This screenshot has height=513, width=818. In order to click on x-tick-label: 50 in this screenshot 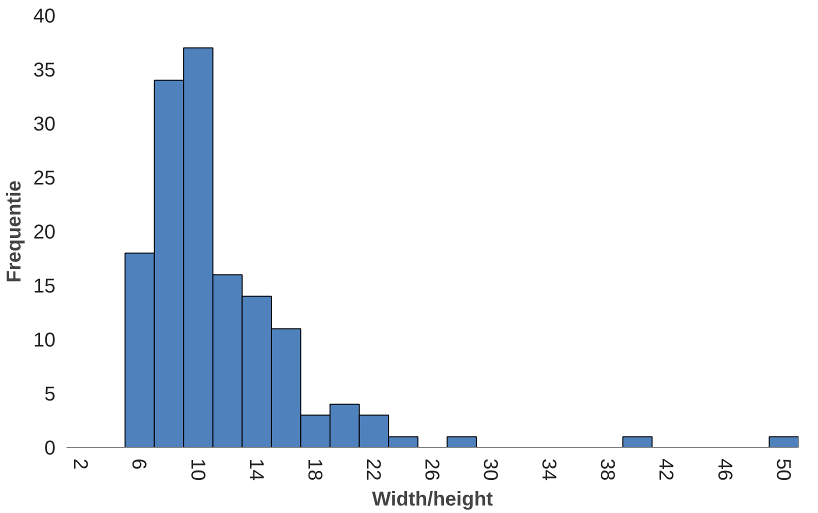, I will do `click(783, 469)`.